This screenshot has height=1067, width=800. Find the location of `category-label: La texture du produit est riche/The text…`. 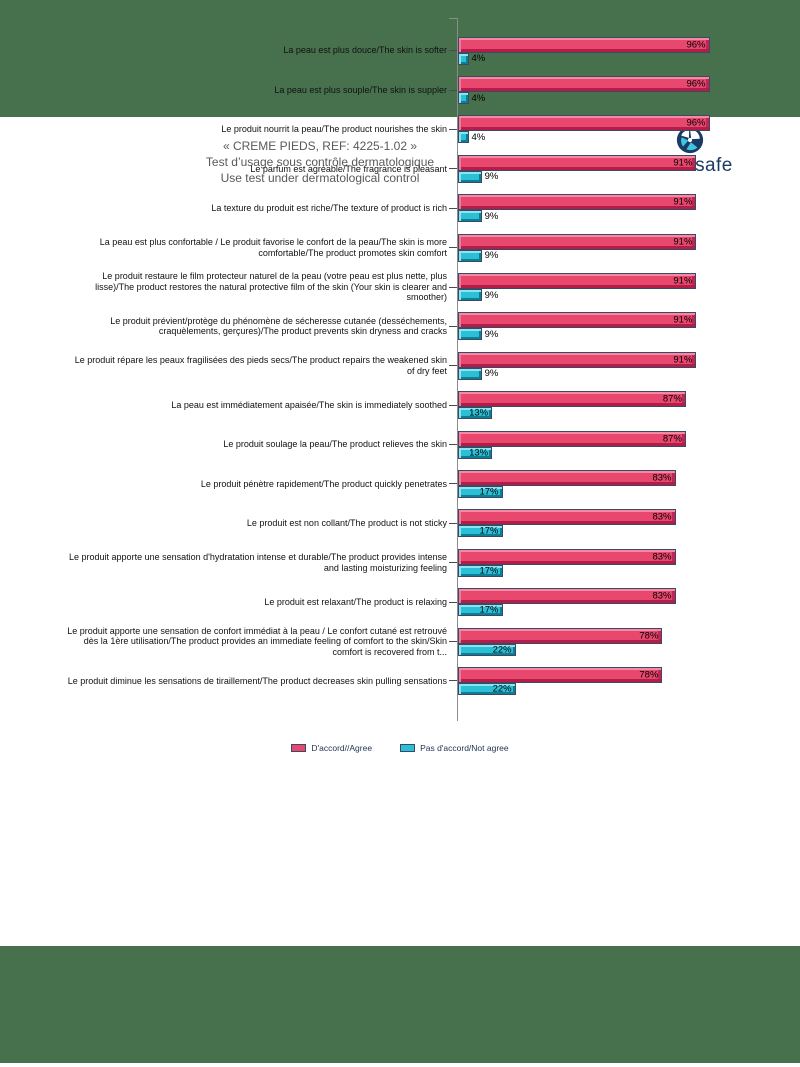

category-label: La texture du produit est riche/The text… is located at coordinates (329, 208).